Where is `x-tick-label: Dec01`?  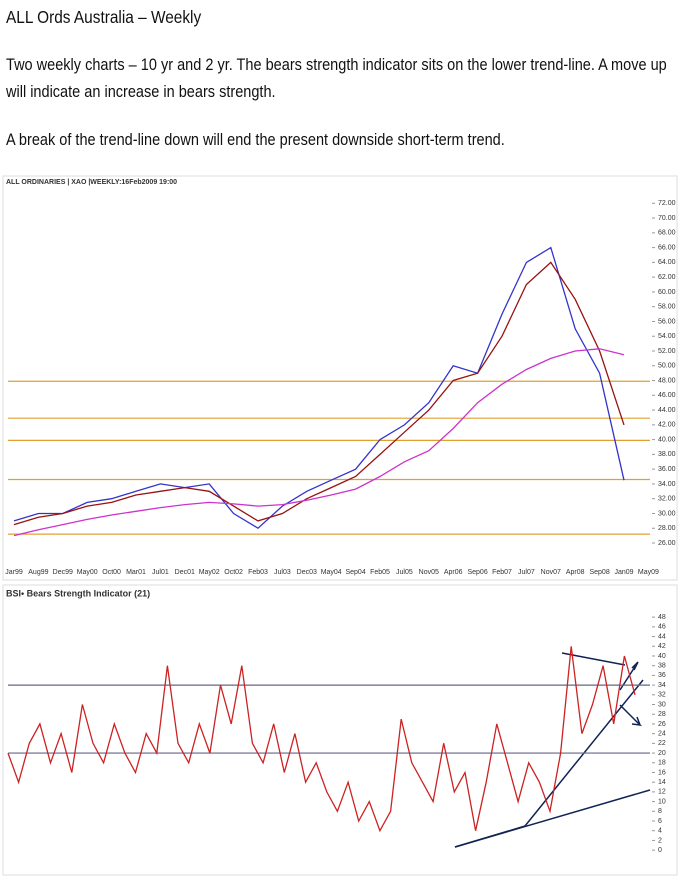 x-tick-label: Dec01 is located at coordinates (185, 572).